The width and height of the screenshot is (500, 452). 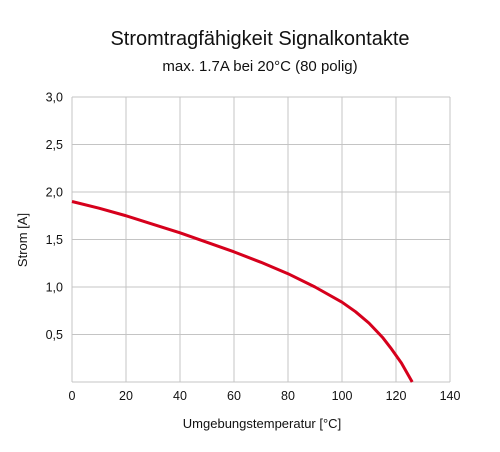 I want to click on y-tick-label: 0,5, so click(x=54, y=335).